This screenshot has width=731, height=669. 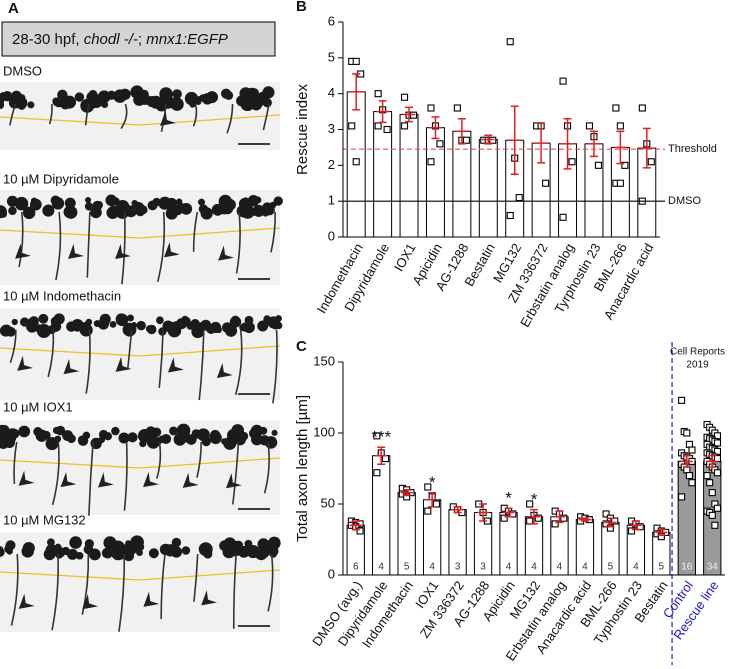 What do you see at coordinates (687, 567) in the screenshot?
I see `n-label: 16` at bounding box center [687, 567].